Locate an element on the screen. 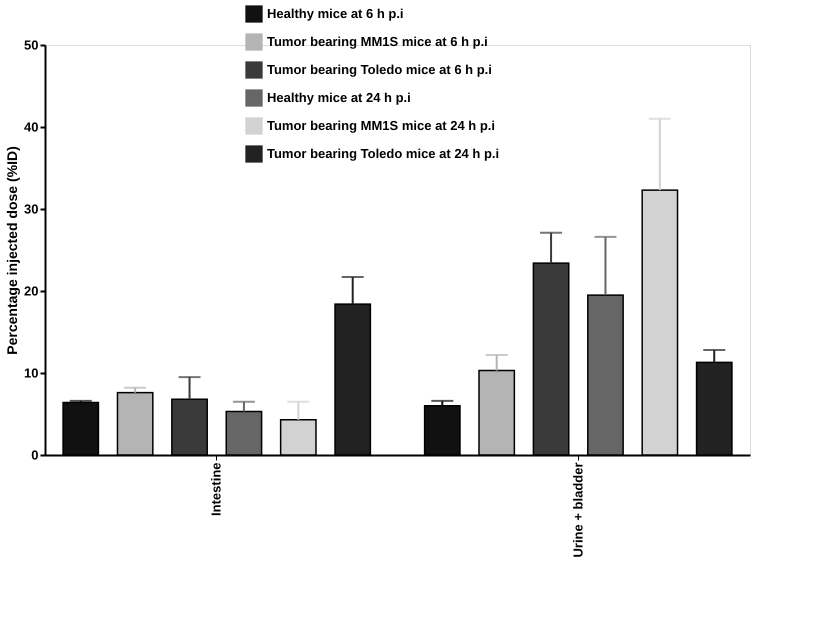 The image size is (831, 624). y-axis-title: Percentage injected dose (%ID) is located at coordinates (12, 250).